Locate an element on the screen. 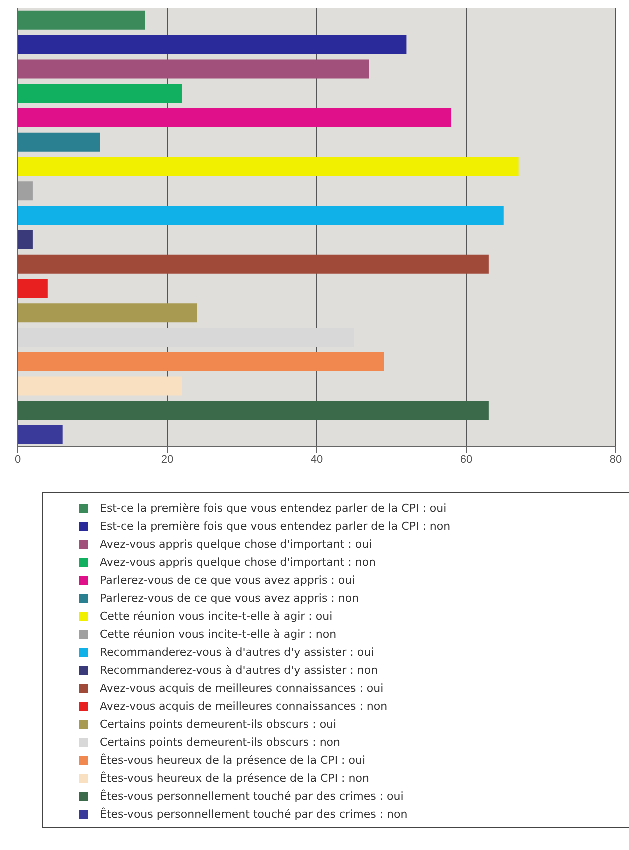 Image resolution: width=629 pixels, height=850 pixels. legend-label: Êtes-vous heureux de la présence de la CPI : oui is located at coordinates (233, 760).